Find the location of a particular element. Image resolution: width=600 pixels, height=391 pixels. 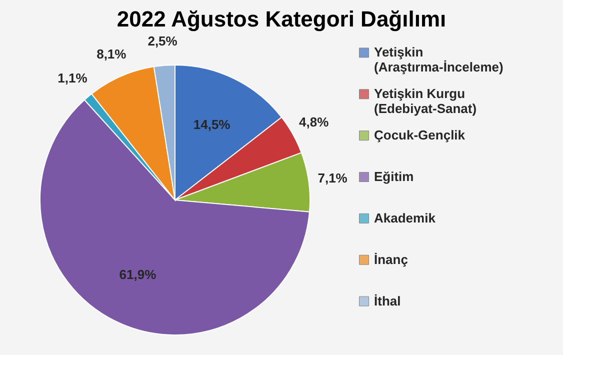

chart-title: 2022 Ağustos Kategori Dağılımı is located at coordinates (281, 19).